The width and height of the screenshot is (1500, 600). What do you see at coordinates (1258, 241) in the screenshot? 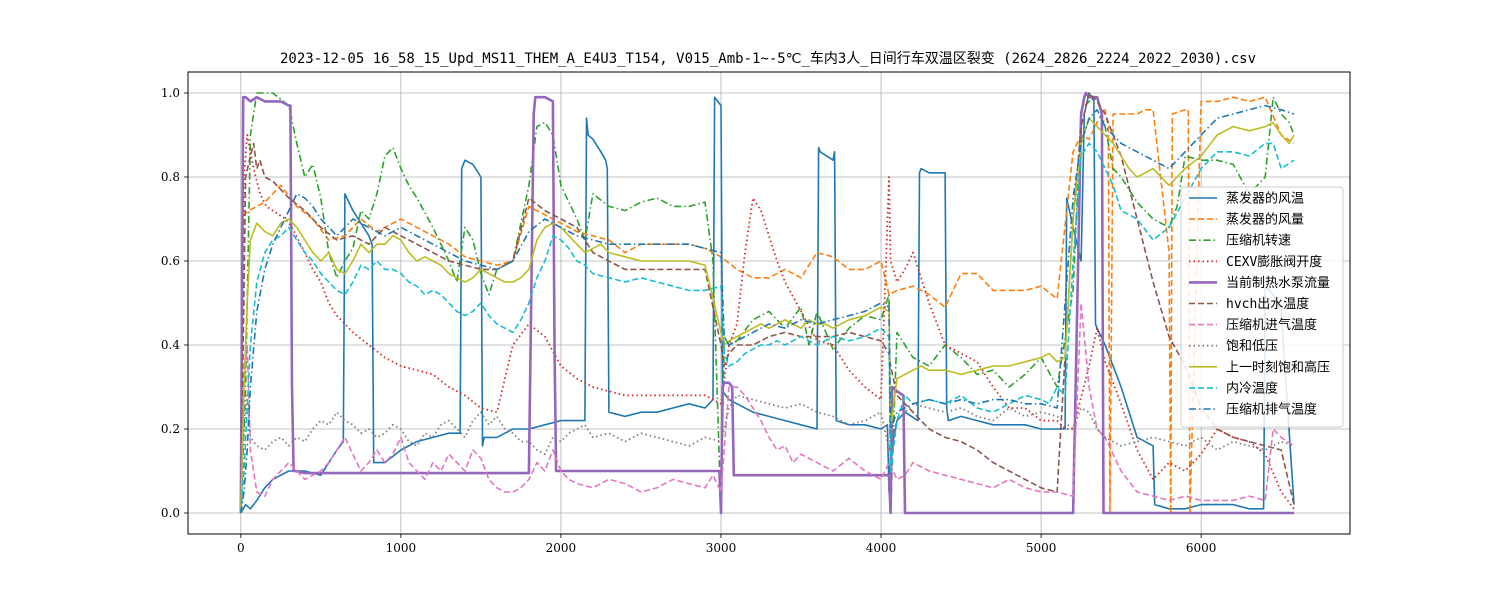
I see `legend-label: 压缩机转速` at bounding box center [1258, 241].